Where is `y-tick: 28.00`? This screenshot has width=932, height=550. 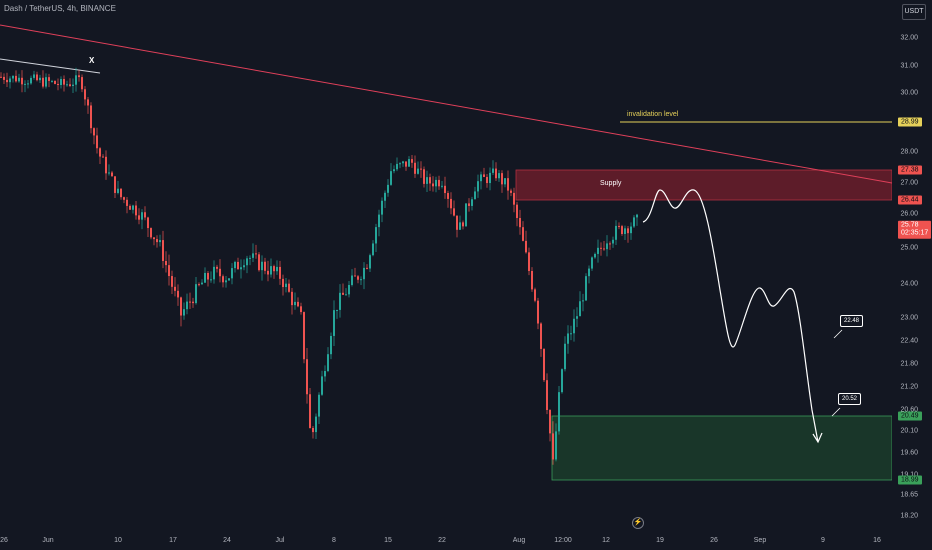
y-tick: 28.00 is located at coordinates (909, 152).